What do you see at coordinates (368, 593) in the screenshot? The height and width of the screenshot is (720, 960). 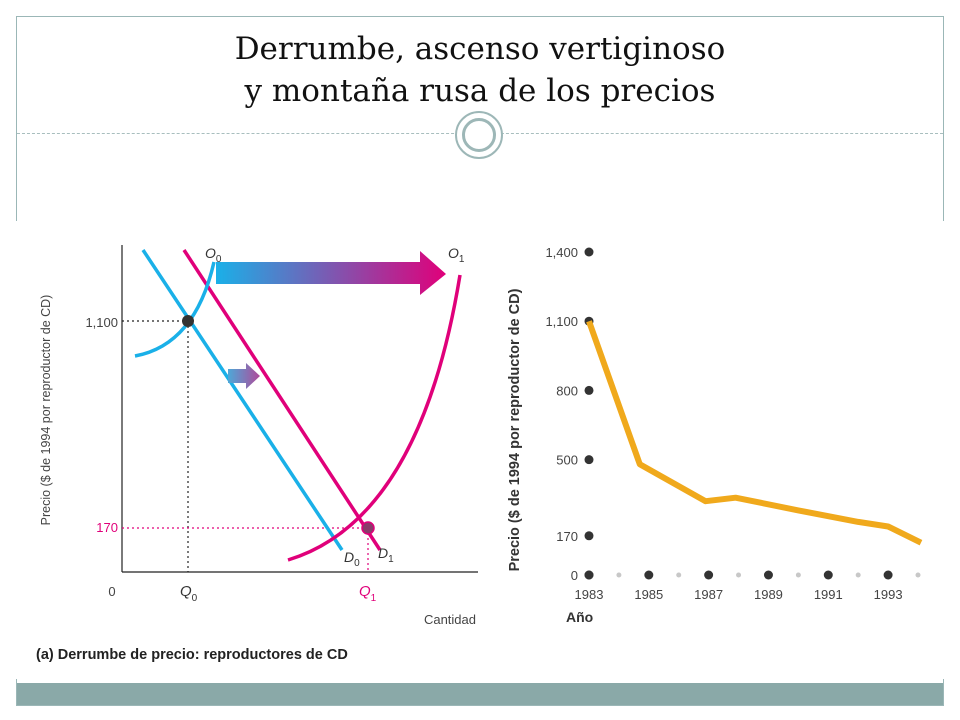 I see `x-tick-q1: Q1` at bounding box center [368, 593].